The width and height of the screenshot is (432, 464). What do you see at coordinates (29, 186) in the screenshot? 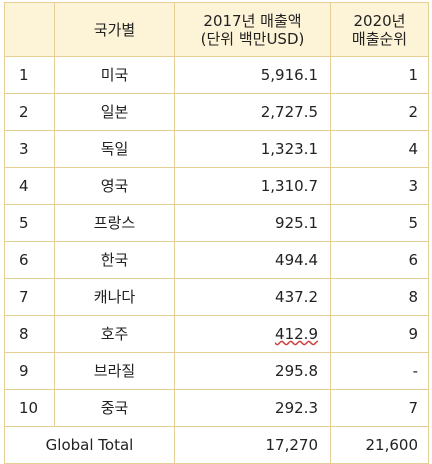
I see `rank-cell: 4` at bounding box center [29, 186].